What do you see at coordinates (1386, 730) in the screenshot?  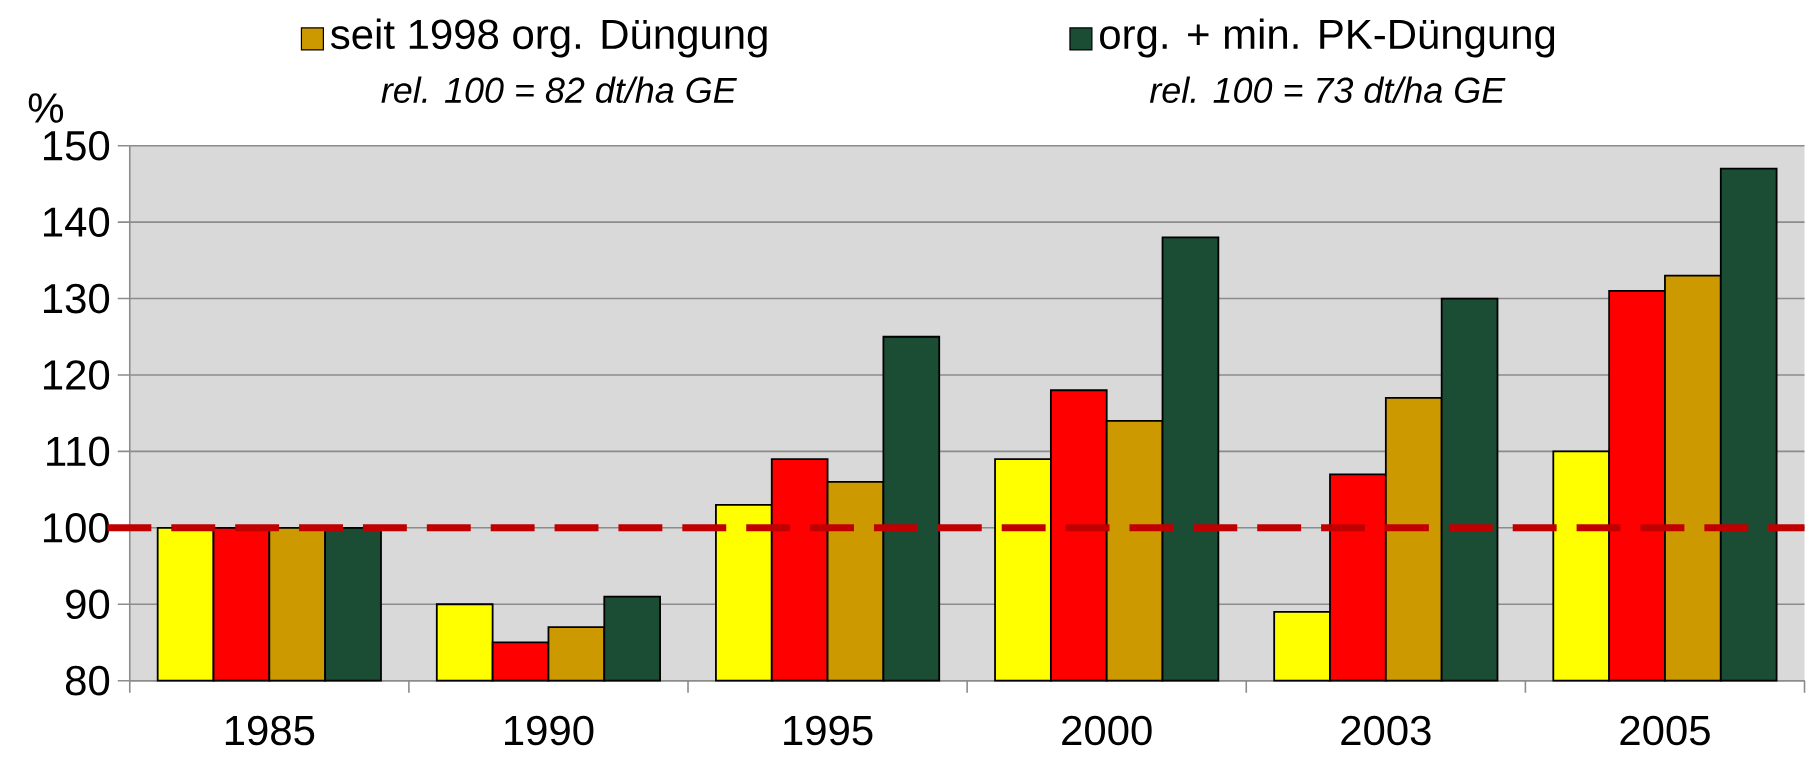 I see `x-tick-label: 2003` at bounding box center [1386, 730].